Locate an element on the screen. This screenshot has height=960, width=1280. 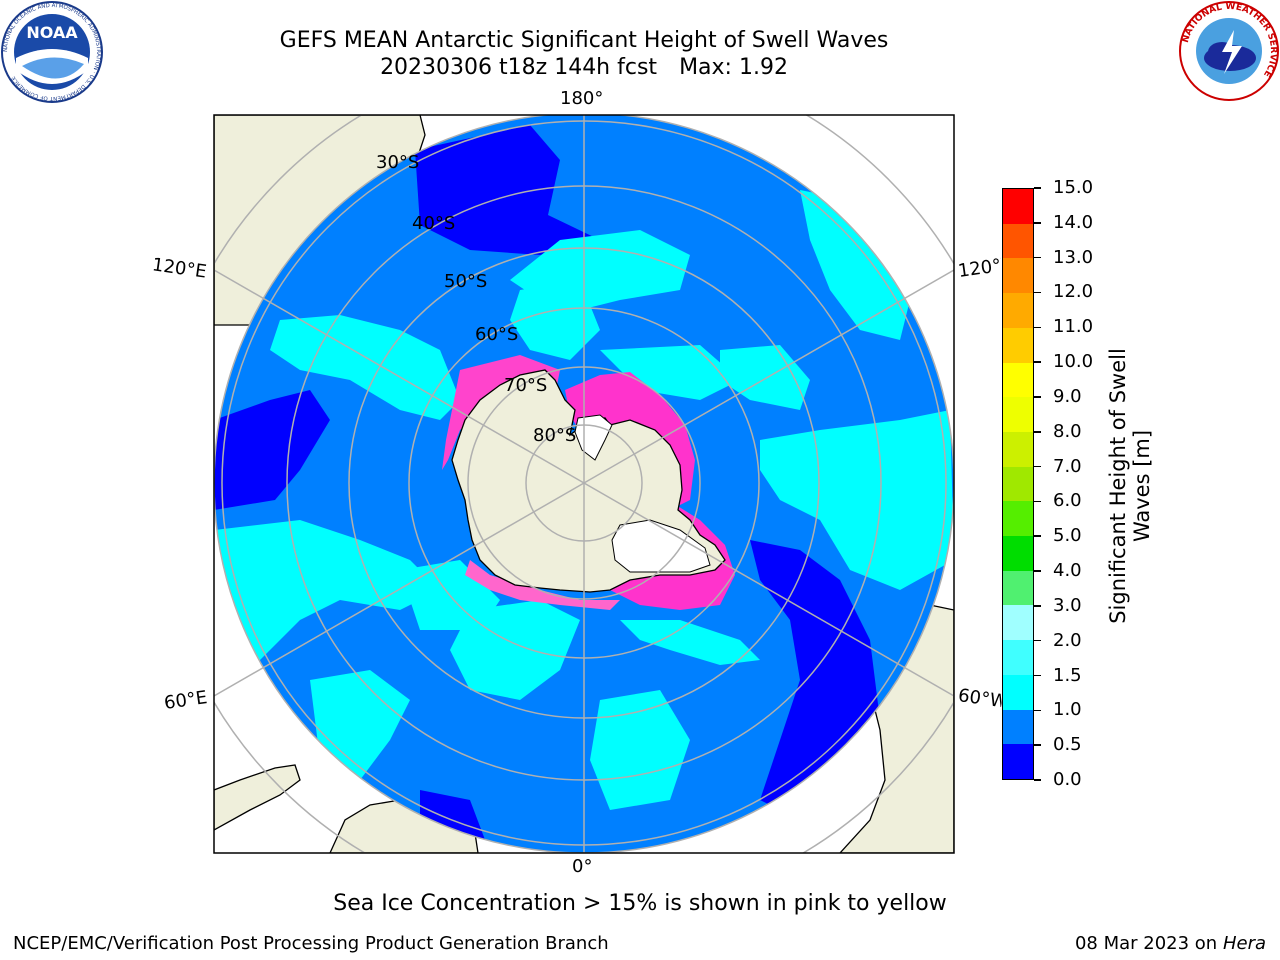
colorbar-tick-label: 11.0 is located at coordinates (1073, 327).